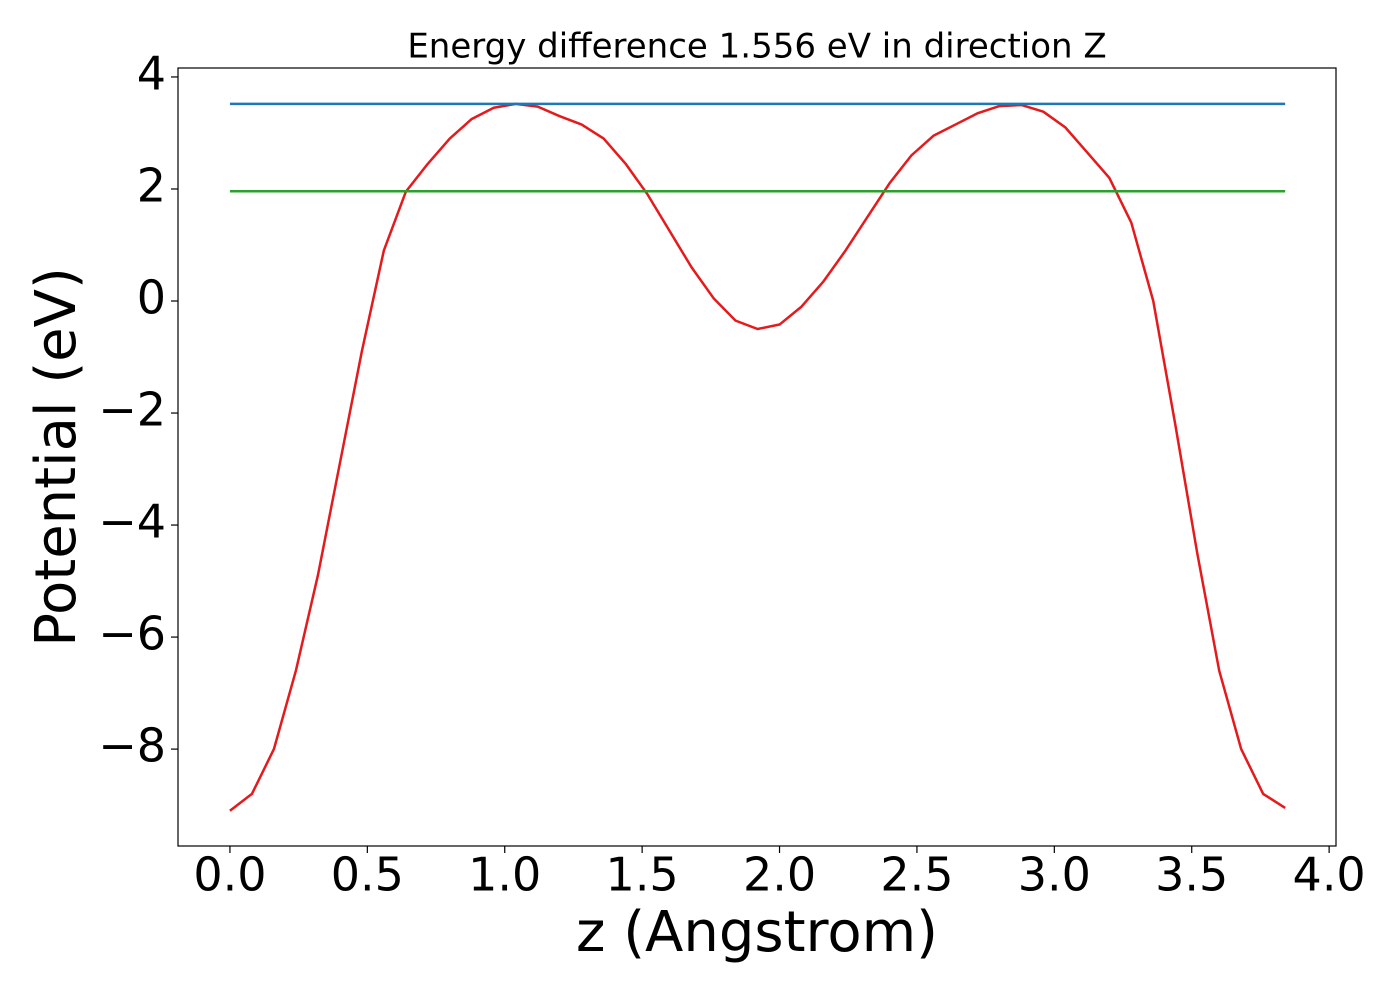 This screenshot has height=1000, width=1400. What do you see at coordinates (132, 746) in the screenshot?
I see `y-tick-label: −8` at bounding box center [132, 746].